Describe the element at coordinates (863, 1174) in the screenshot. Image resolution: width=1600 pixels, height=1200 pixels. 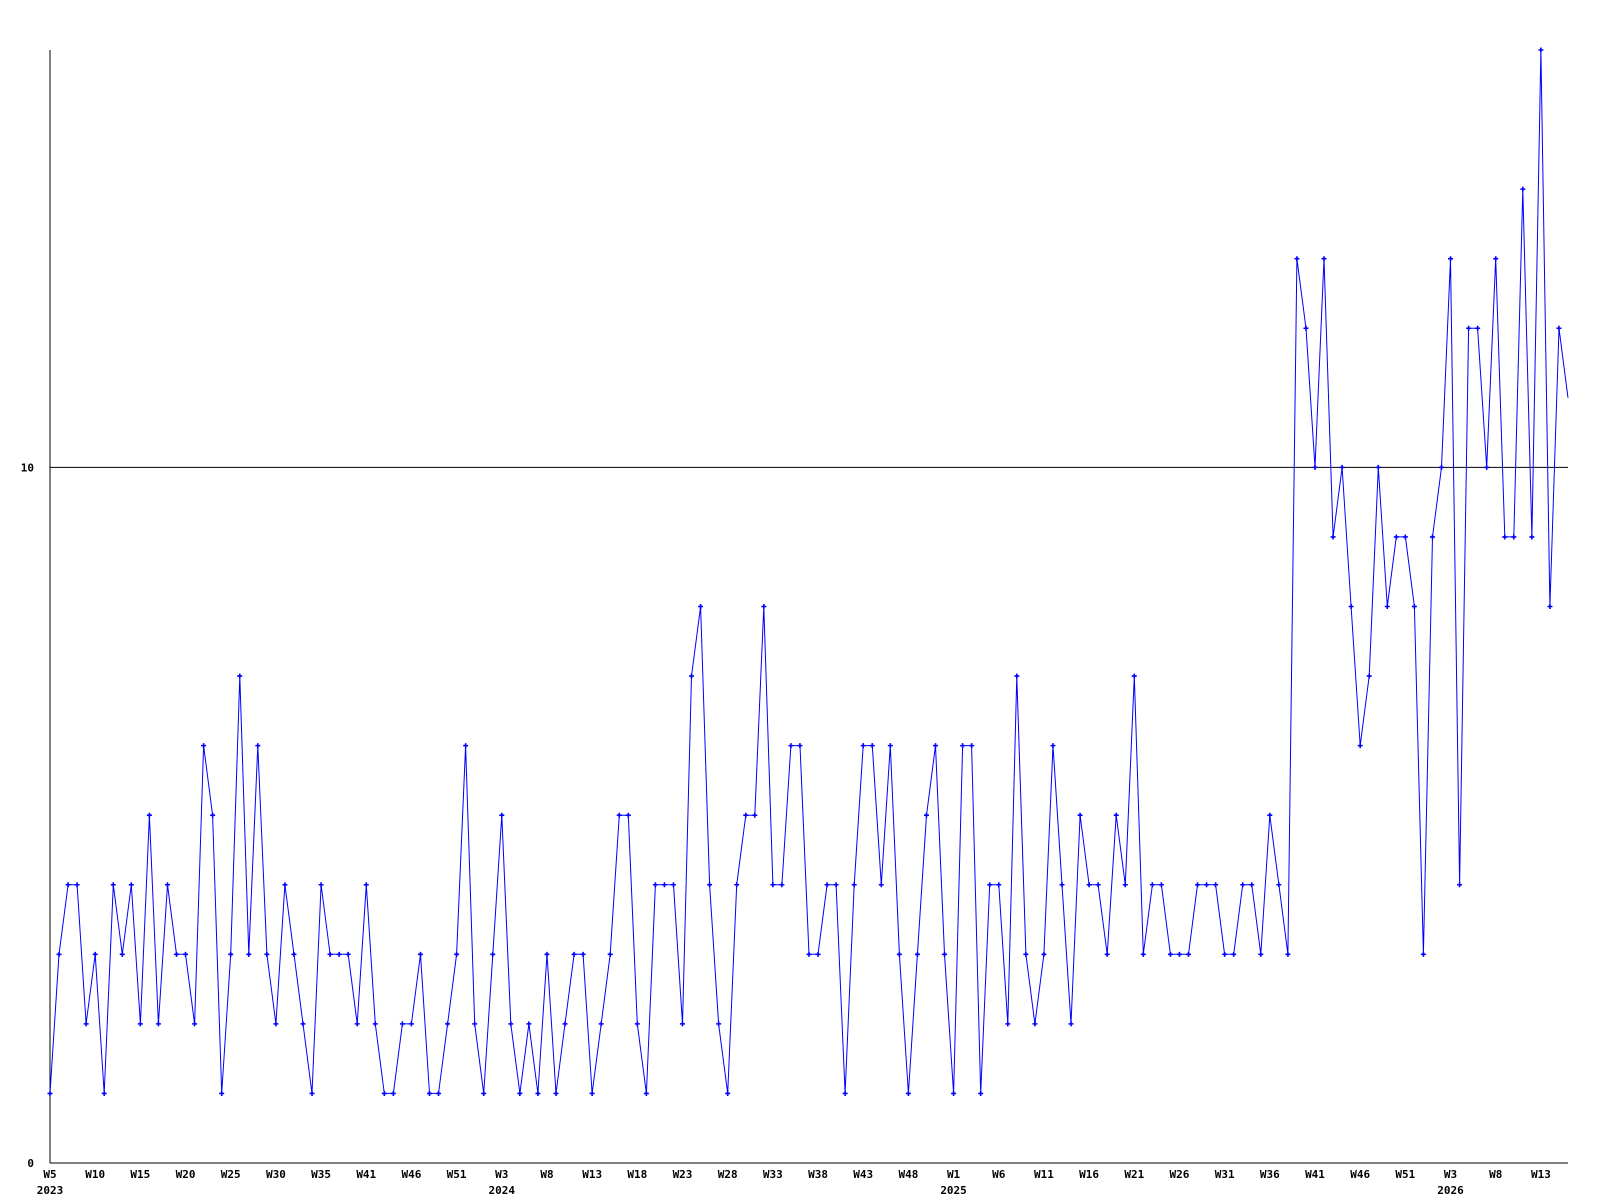
I see `x-tick-label: W43` at that location.